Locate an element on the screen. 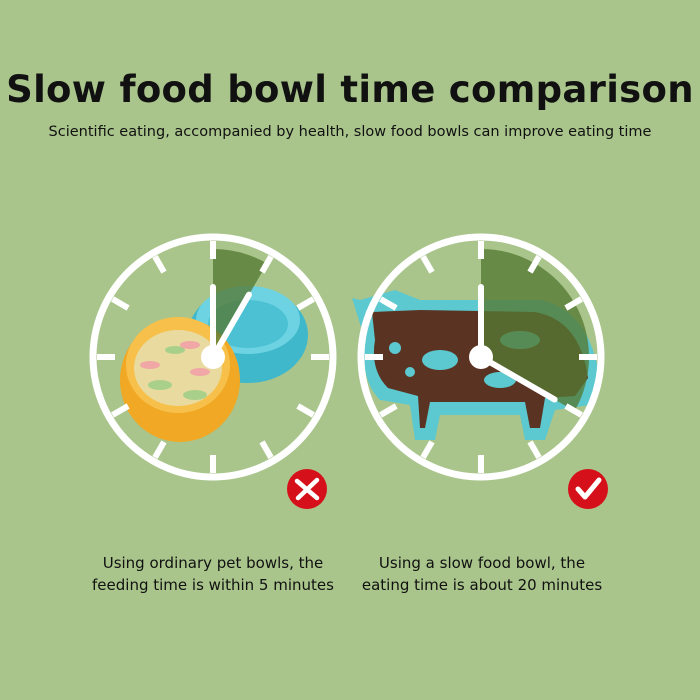 The image size is (700, 700). check-icon-badge is located at coordinates (588, 489).